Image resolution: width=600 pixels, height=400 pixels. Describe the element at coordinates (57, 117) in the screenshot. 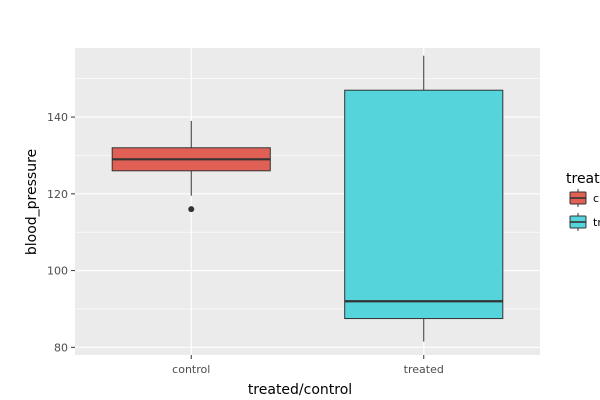

I see `y-tick-label: 140` at that location.